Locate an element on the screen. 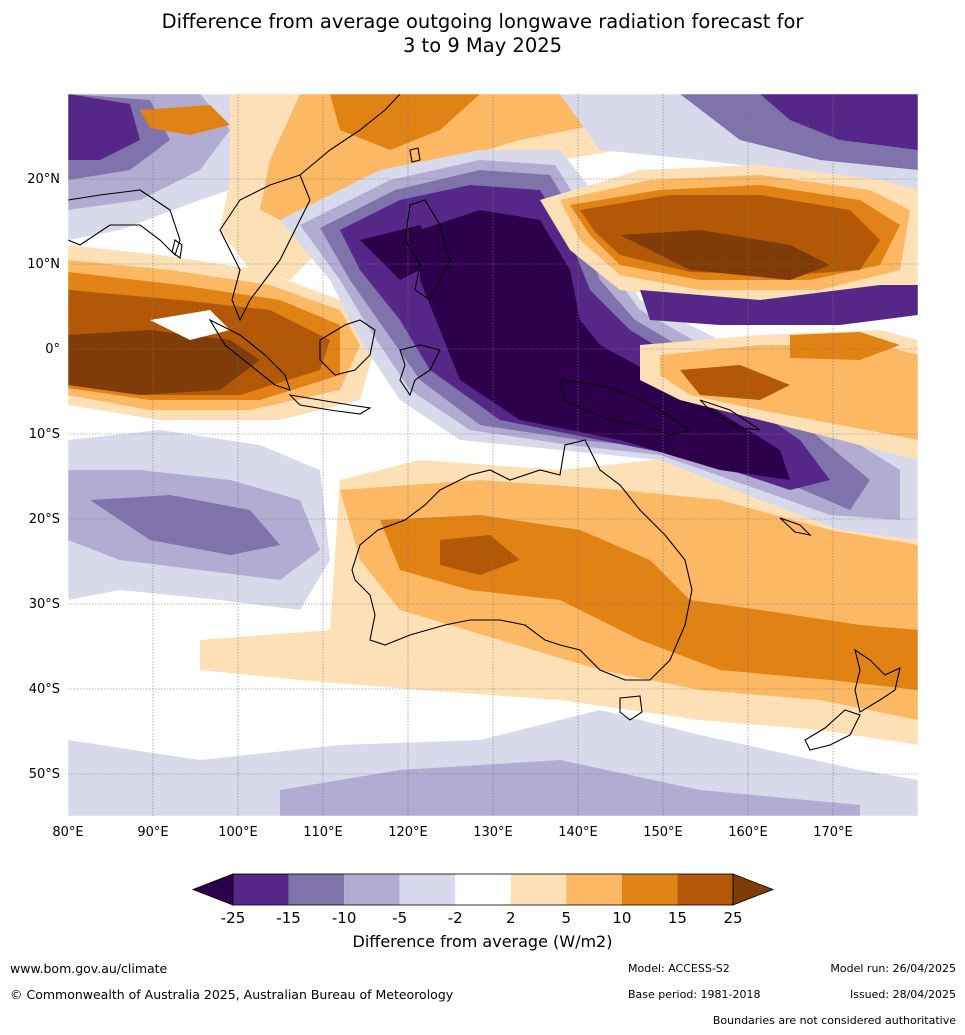 This screenshot has width=965, height=1035. lon-tick-label: 120°E is located at coordinates (408, 832).